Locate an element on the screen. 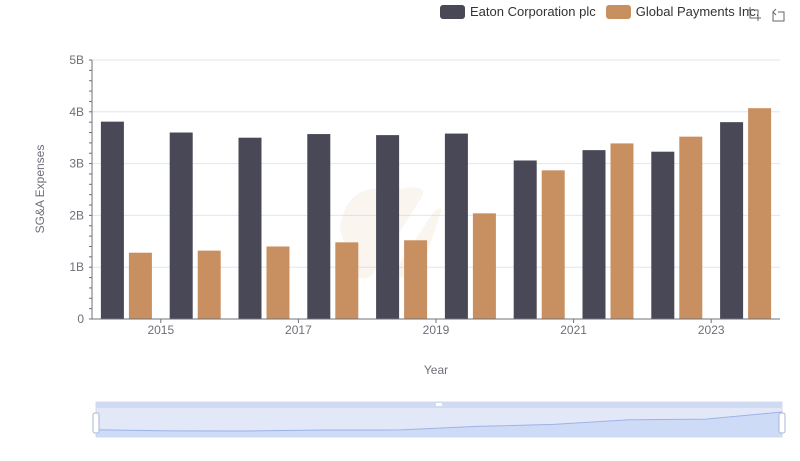 This screenshot has height=461, width=800. zoom-preview-area is located at coordinates (439, 424).